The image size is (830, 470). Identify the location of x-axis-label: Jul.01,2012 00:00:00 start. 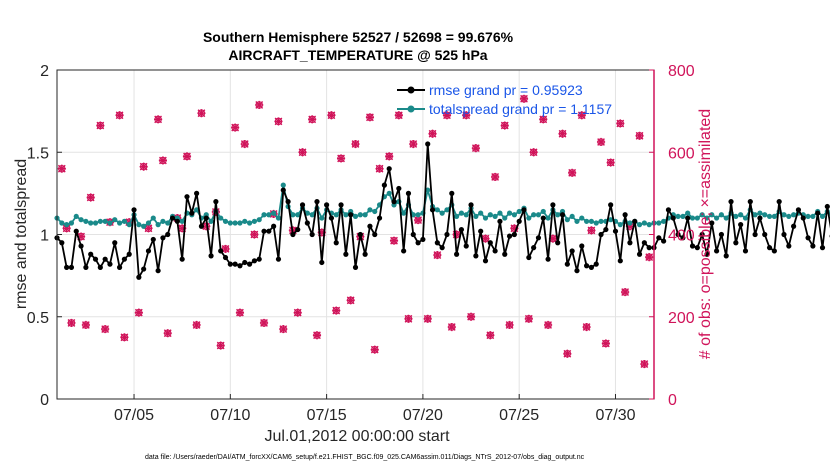
(357, 436).